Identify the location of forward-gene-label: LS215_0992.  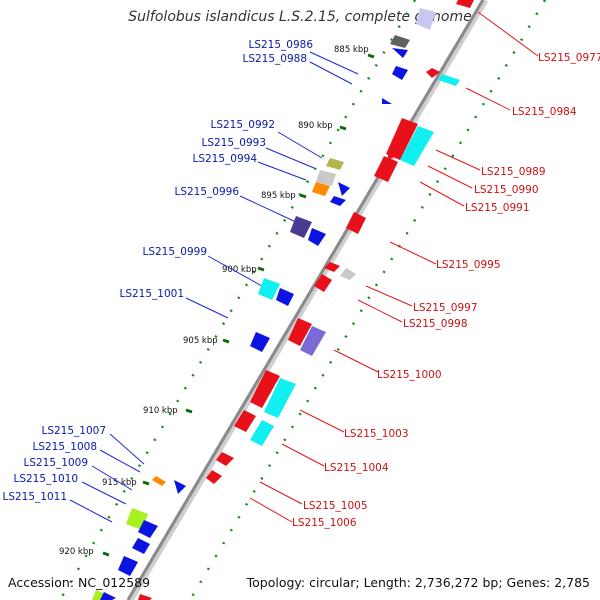
(242, 125).